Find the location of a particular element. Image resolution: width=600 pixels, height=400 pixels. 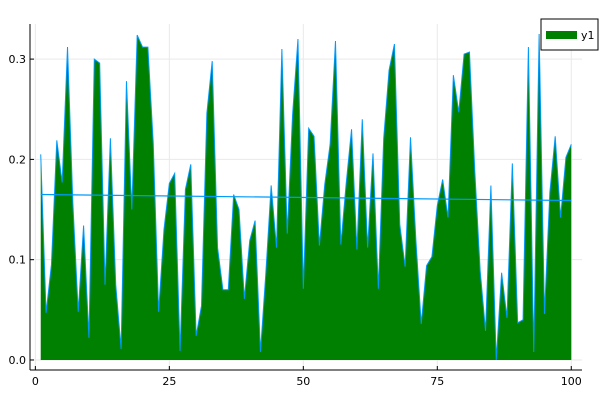

x-tick-label: 75 is located at coordinates (437, 381).